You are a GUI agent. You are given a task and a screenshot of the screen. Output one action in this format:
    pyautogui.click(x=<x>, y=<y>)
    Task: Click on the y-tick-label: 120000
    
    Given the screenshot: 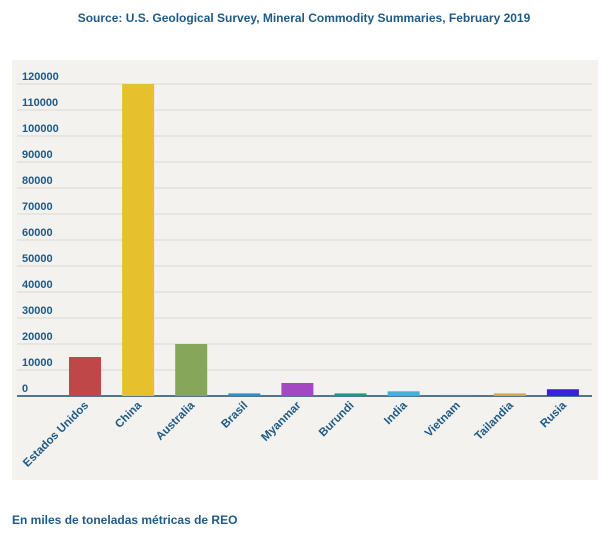 What is the action you would take?
    pyautogui.click(x=40, y=77)
    